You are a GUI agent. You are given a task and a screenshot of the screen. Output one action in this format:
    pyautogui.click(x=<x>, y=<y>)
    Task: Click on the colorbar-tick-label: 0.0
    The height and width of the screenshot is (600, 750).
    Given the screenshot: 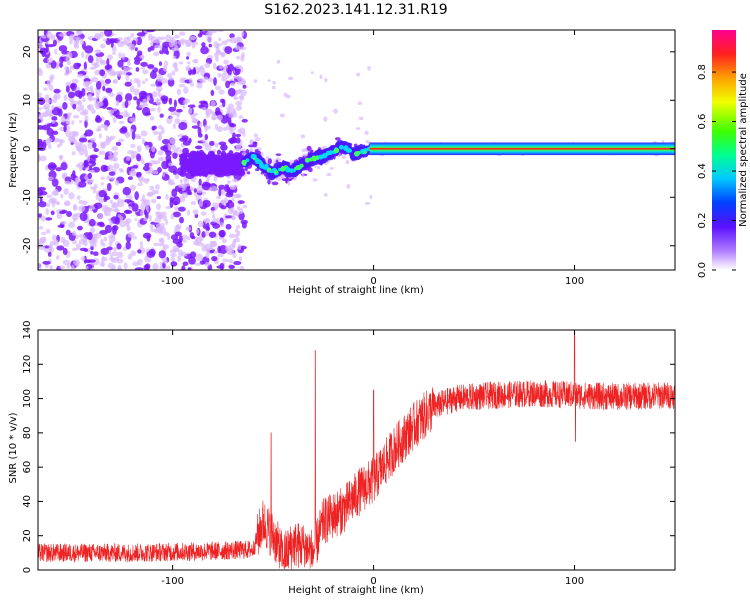 What is the action you would take?
    pyautogui.click(x=702, y=270)
    